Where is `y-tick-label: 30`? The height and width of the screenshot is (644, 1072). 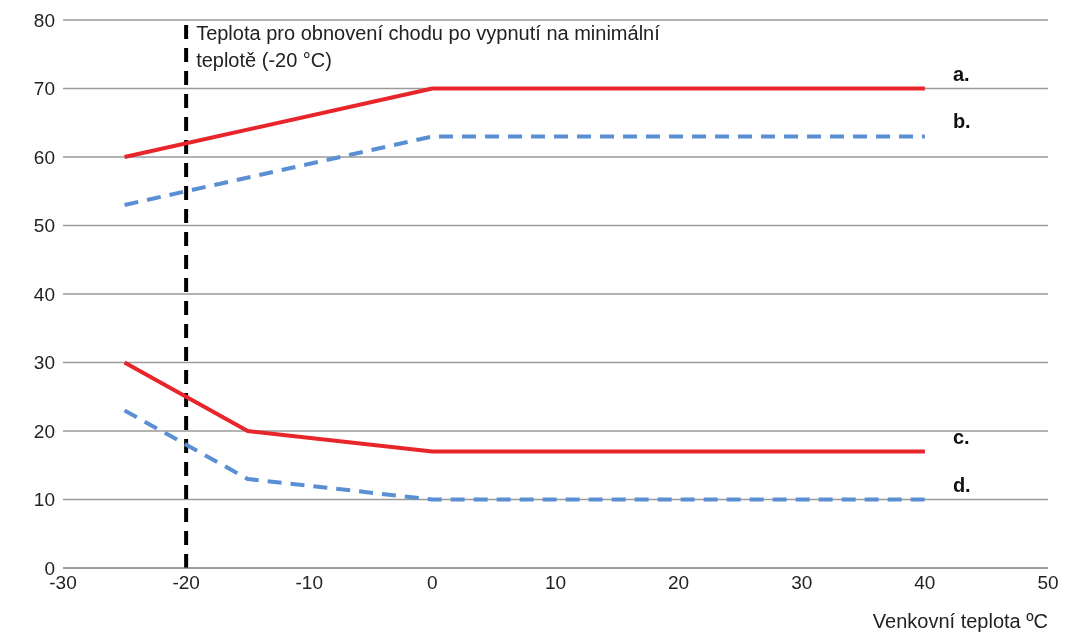 y-tick-label: 30 is located at coordinates (44, 363).